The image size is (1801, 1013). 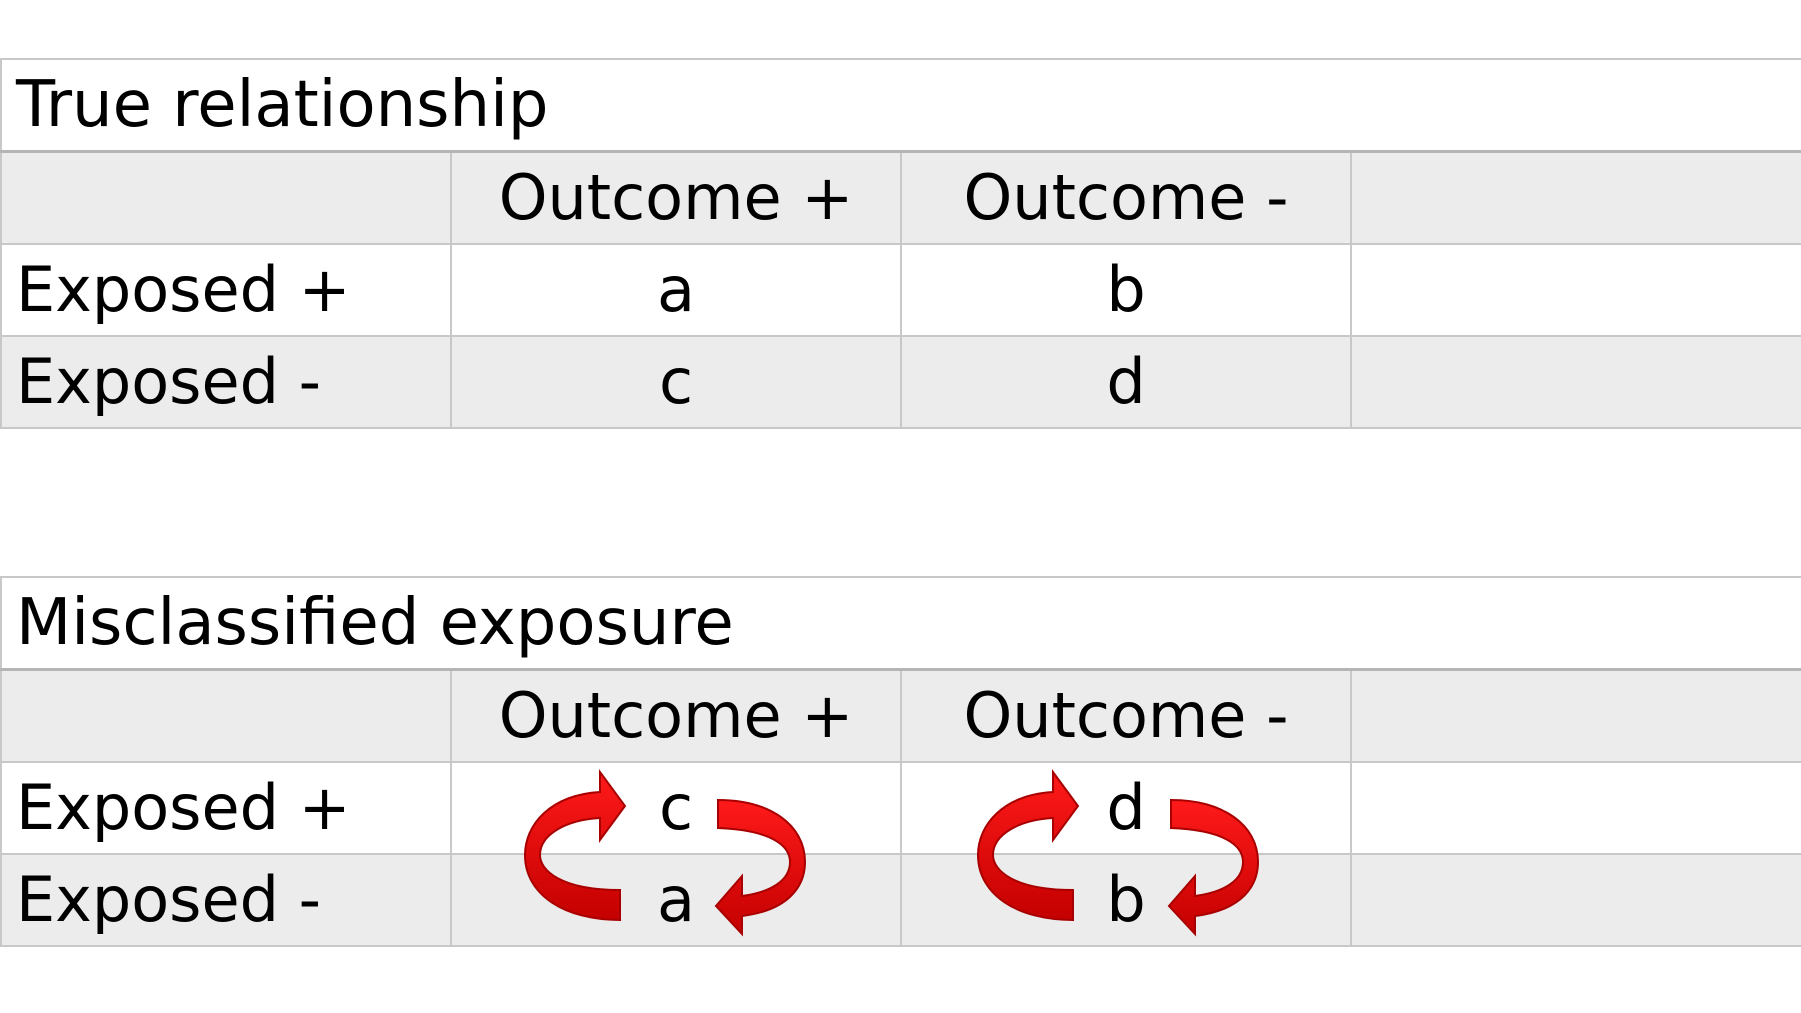 I want to click on table-row: Exposed + a b, so click(x=900, y=290).